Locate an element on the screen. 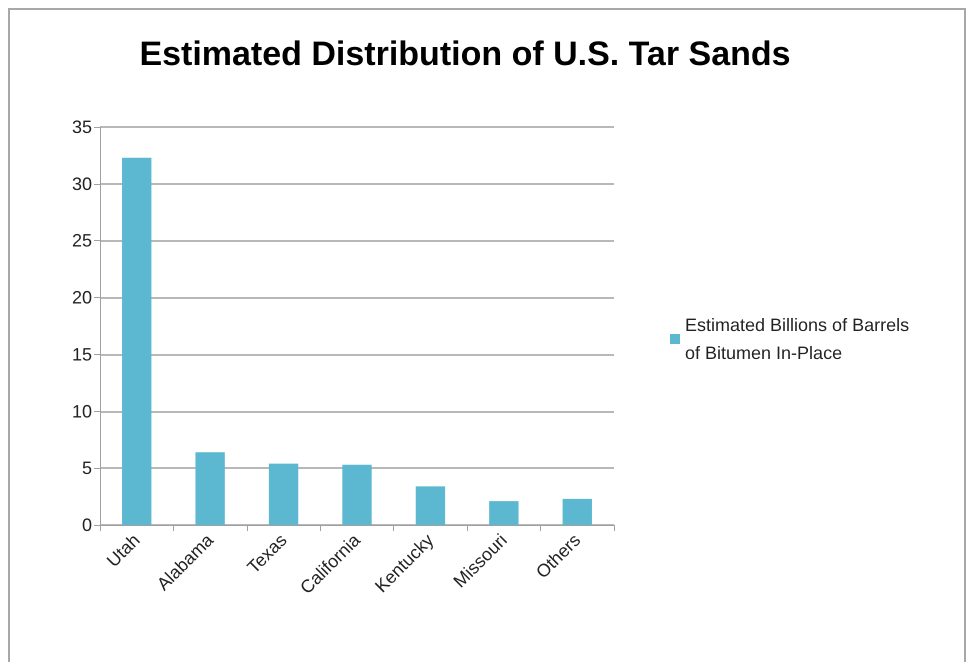 This screenshot has height=662, width=974. y-tick-label: 5 is located at coordinates (87, 468).